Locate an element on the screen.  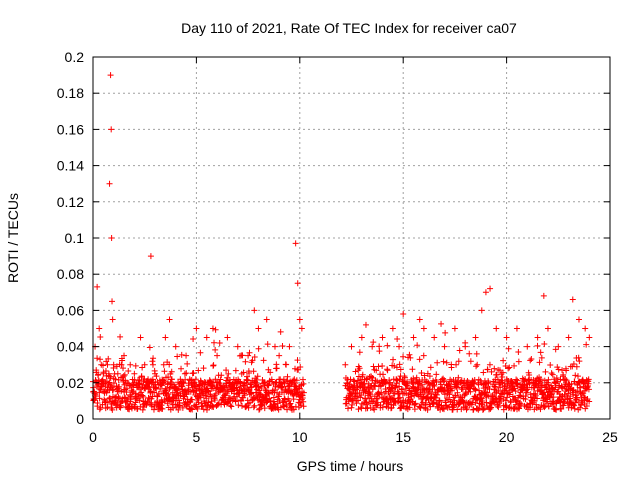
y-tick-label: 0.18 is located at coordinates (70, 93).